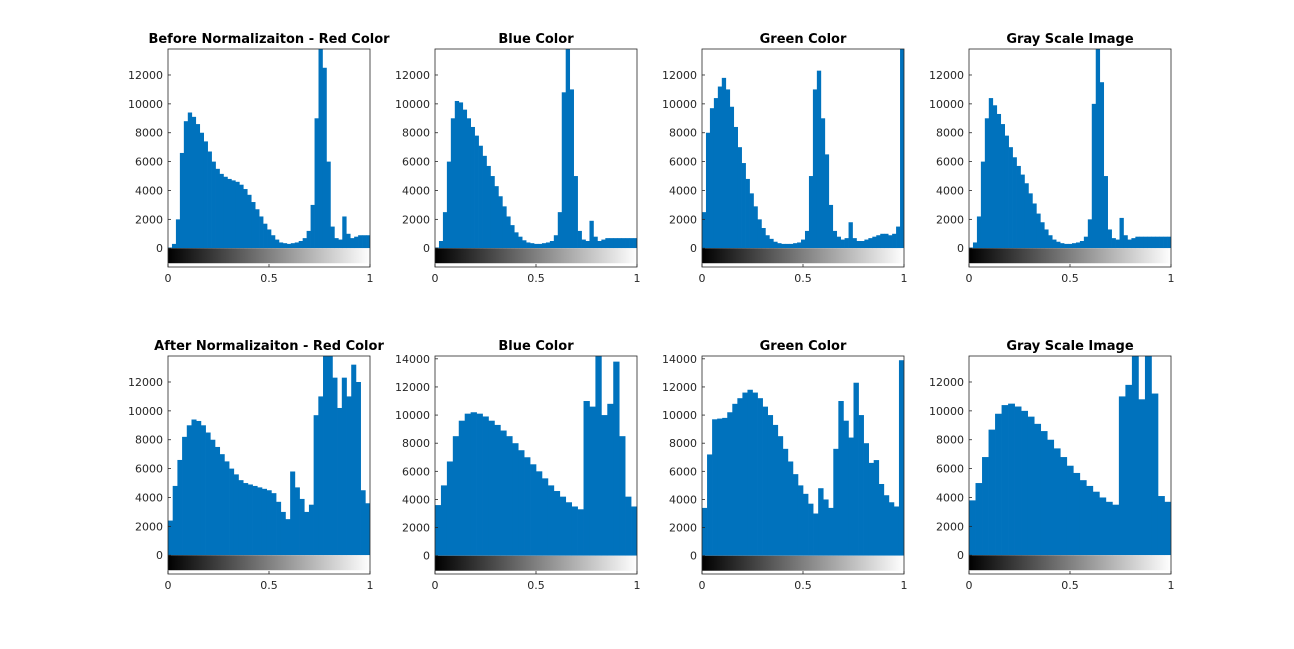  Describe the element at coordinates (145, 75) in the screenshot. I see `y-tick-label: 12000` at that location.